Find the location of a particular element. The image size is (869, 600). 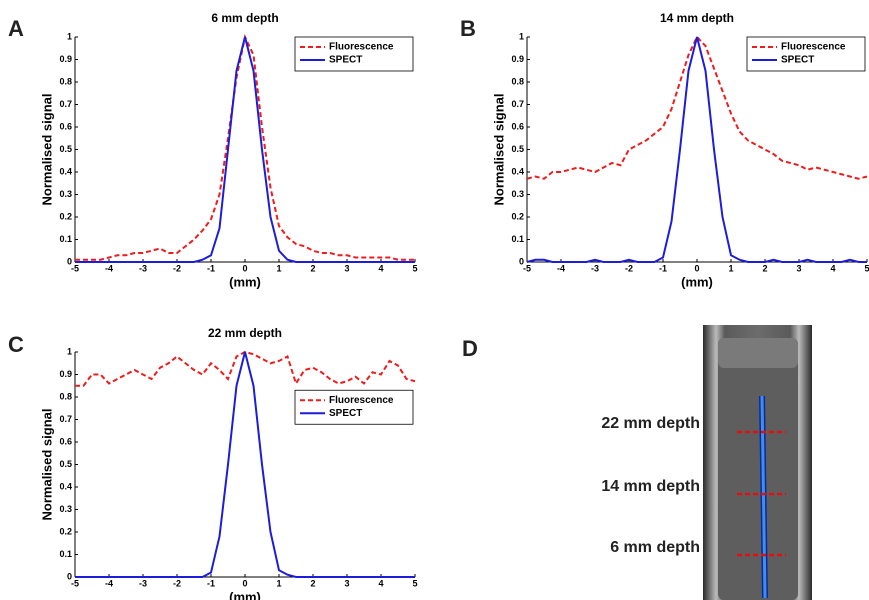

panel-d-image is located at coordinates (757, 462).